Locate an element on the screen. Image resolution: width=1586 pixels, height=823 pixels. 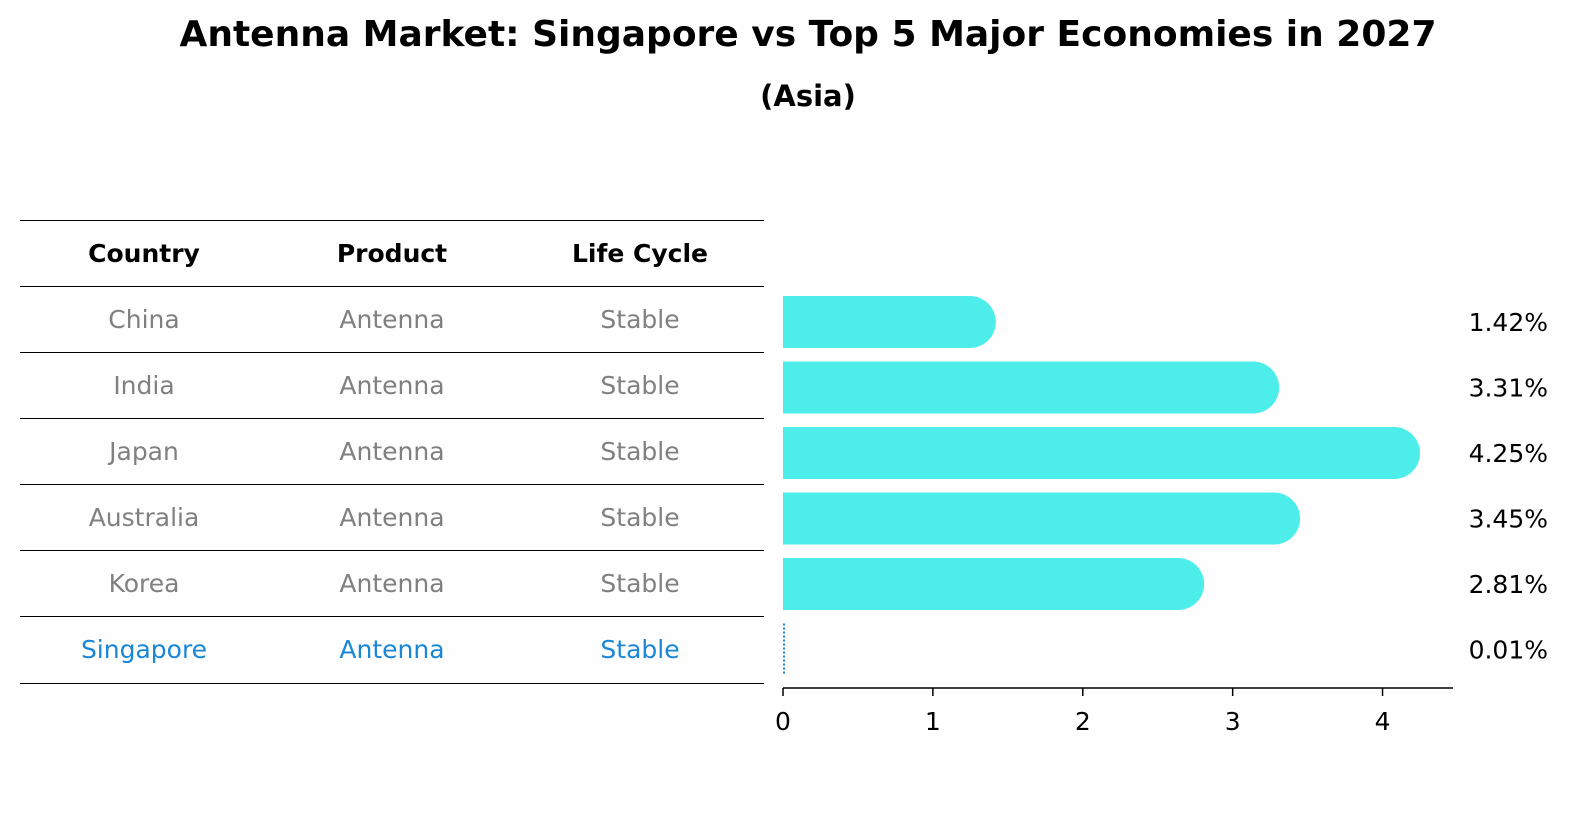
table-row: Korea Antenna Stable is located at coordinates (392, 583).